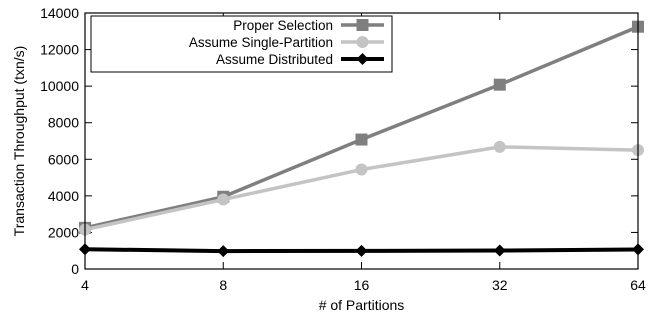 This screenshot has height=320, width=662. Describe the element at coordinates (63, 159) in the screenshot. I see `y-tick-label: 6000` at that location.